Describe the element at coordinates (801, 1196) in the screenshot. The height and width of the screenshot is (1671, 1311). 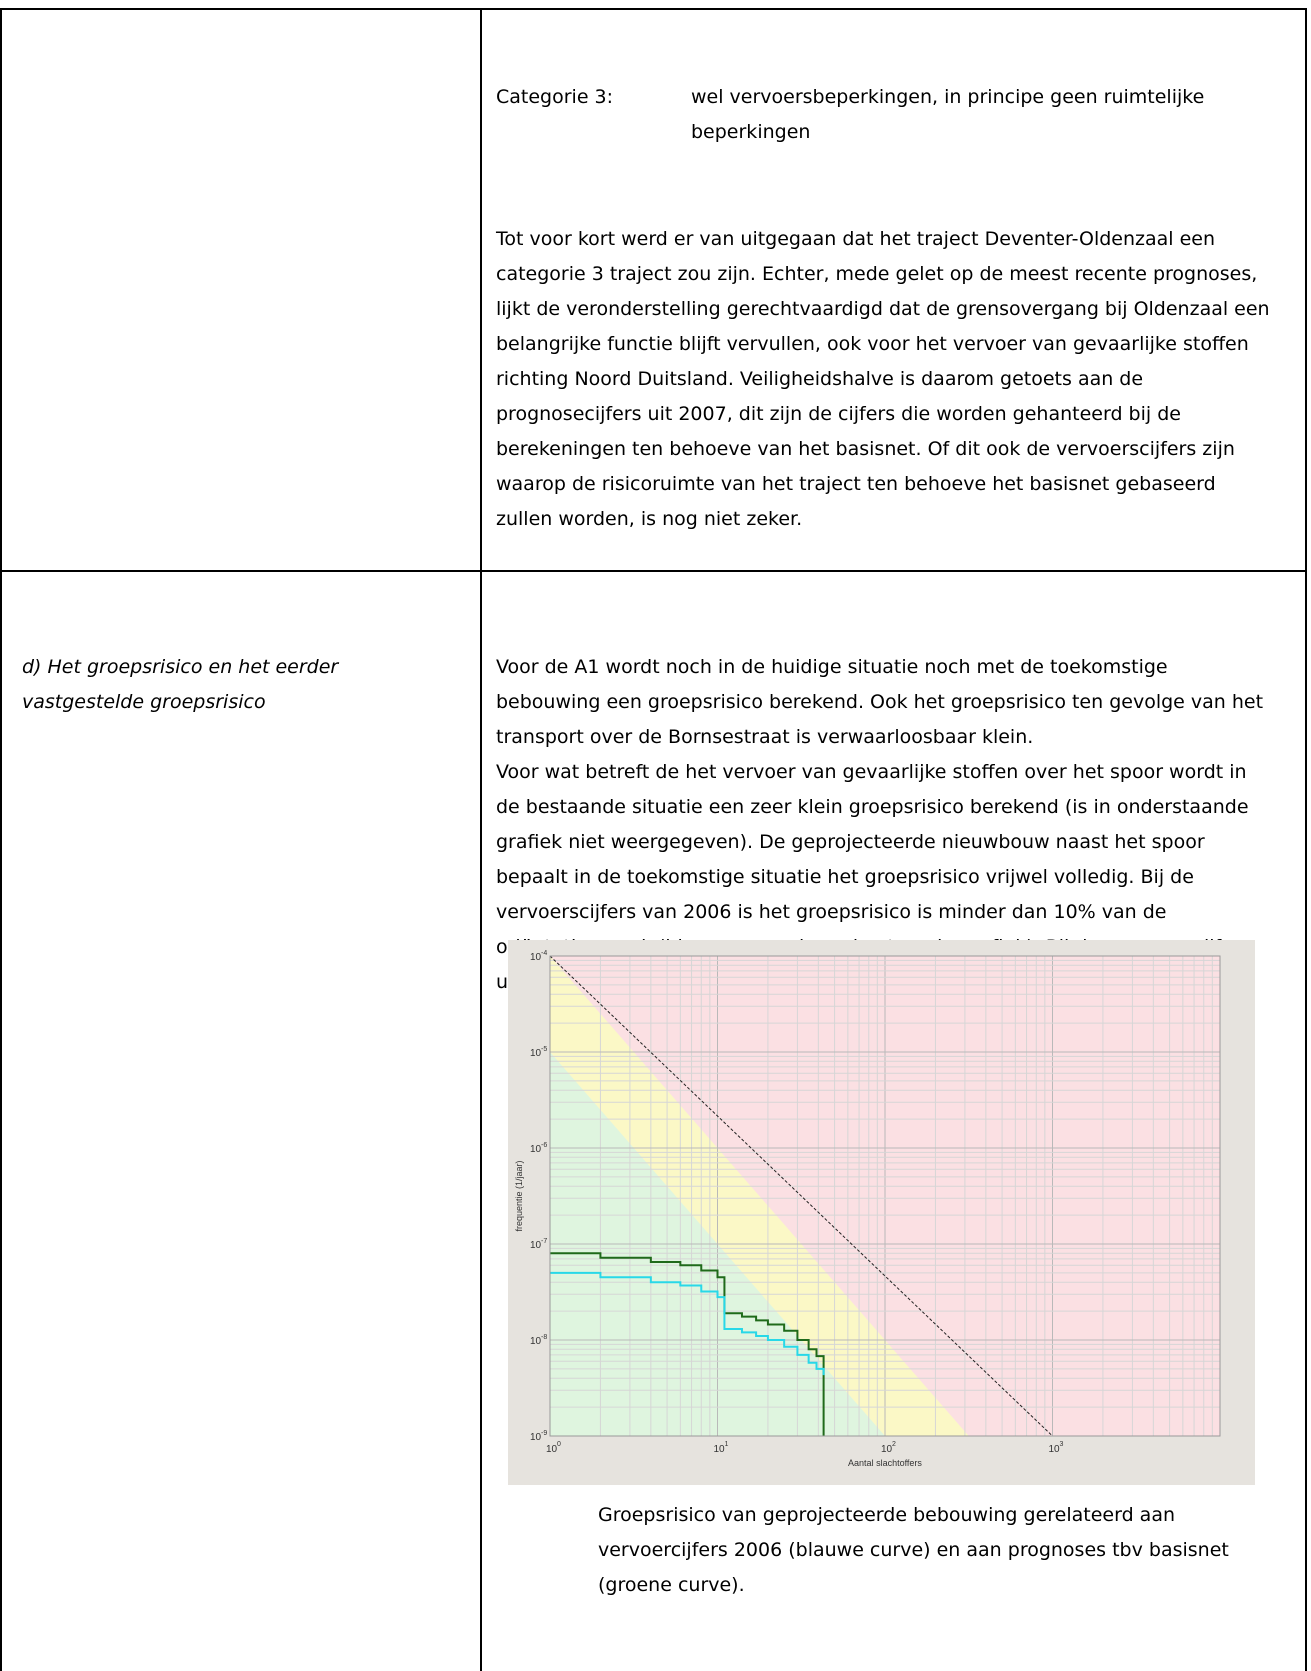
I see `orientation-value-line` at that location.